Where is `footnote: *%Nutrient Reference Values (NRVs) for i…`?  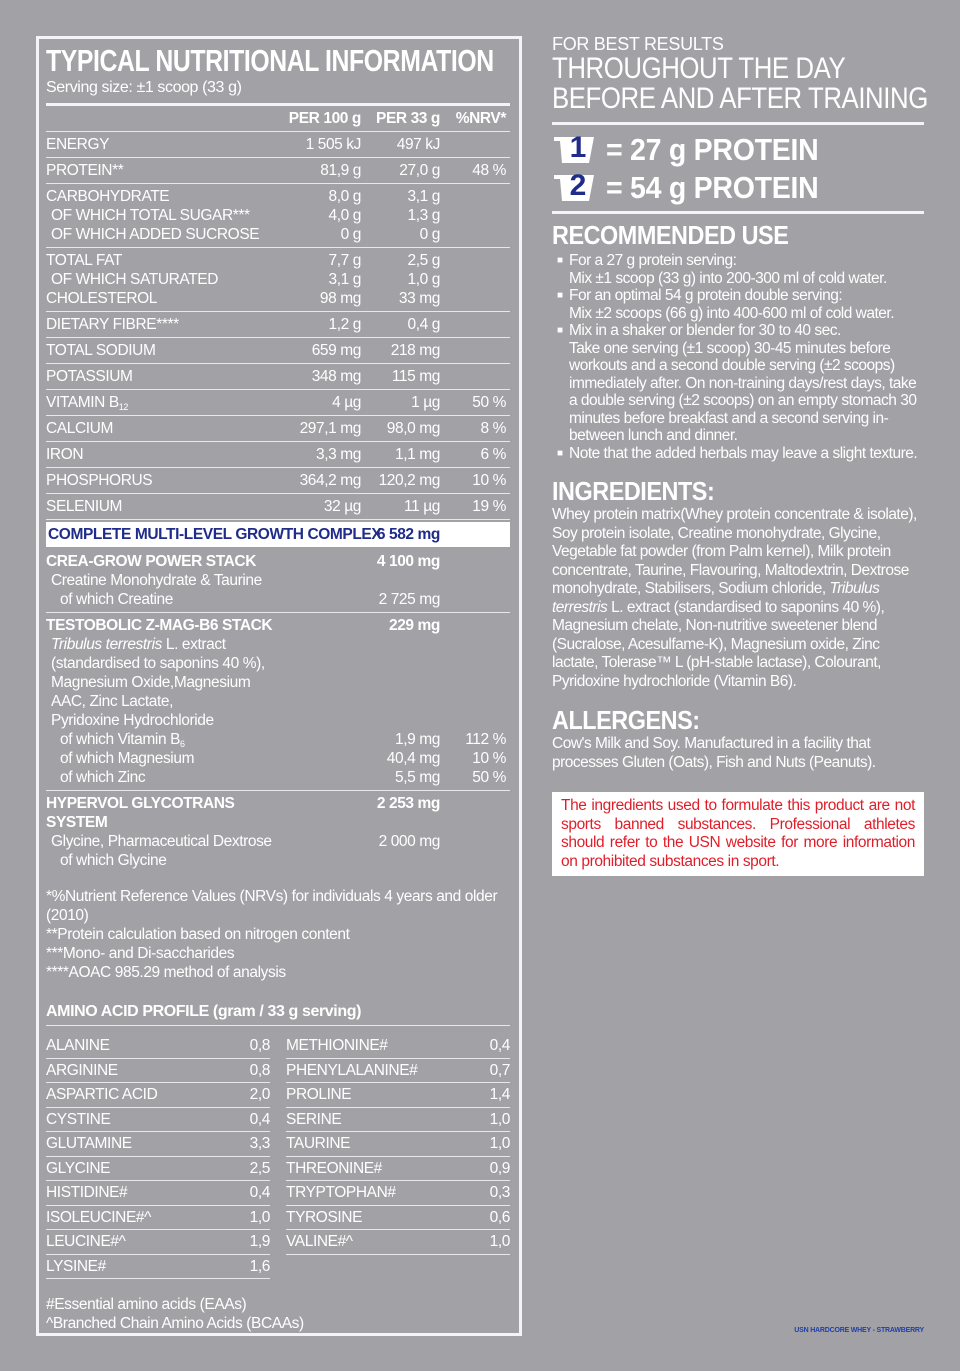
footnote: *%Nutrient Reference Values (NRVs) for i… is located at coordinates (272, 906).